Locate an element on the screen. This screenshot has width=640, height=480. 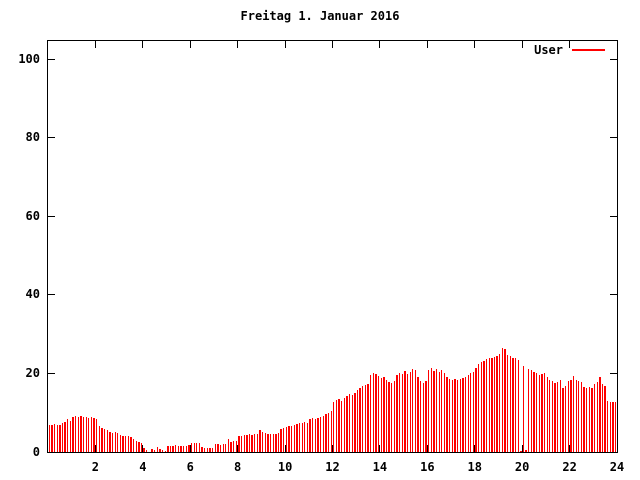
y-tick-mark-right is located at coordinates (613, 216).